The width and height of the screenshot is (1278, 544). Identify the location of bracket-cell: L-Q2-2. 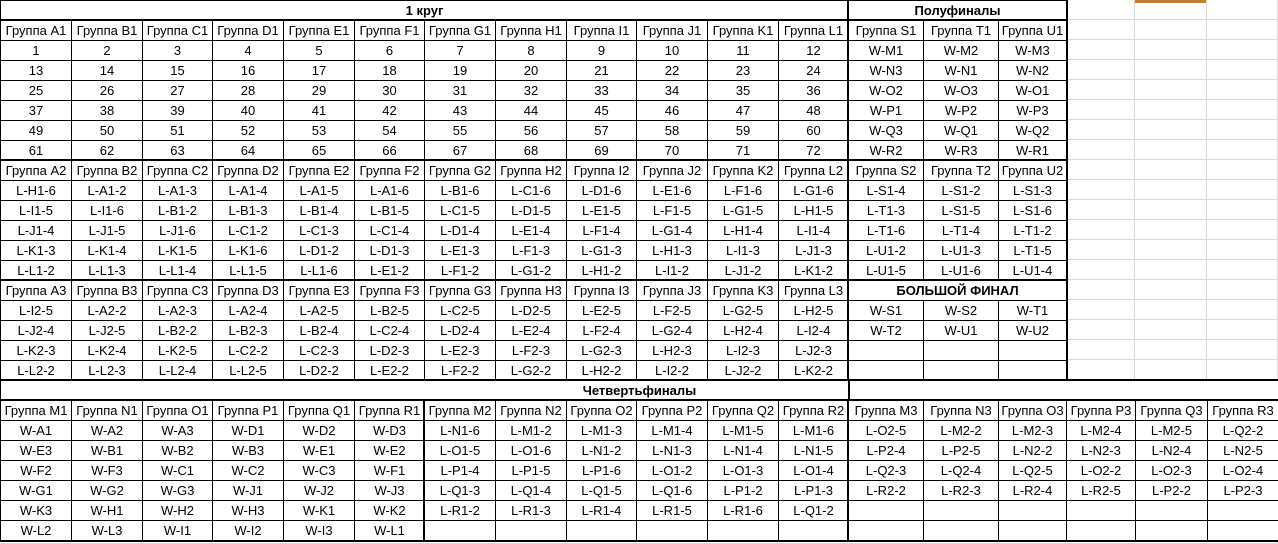
(1243, 431).